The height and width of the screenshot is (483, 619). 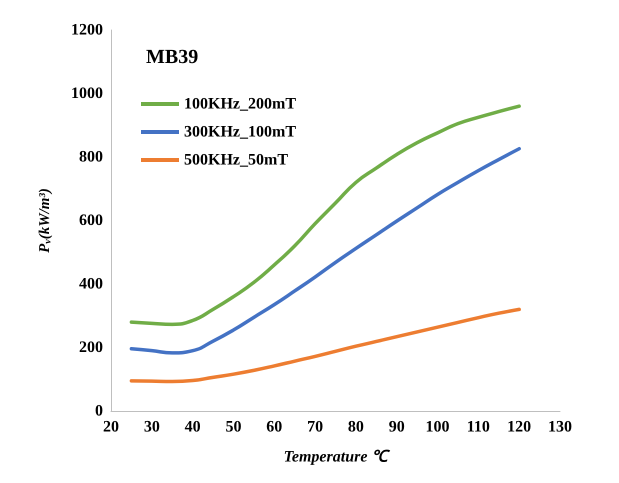 I want to click on y-tick-label: 1000, so click(x=87, y=93).